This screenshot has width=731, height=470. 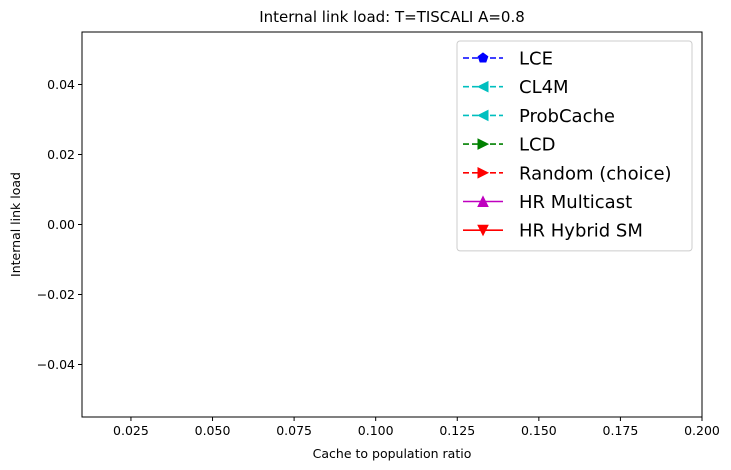 I want to click on legend-label: LCD, so click(x=537, y=145).